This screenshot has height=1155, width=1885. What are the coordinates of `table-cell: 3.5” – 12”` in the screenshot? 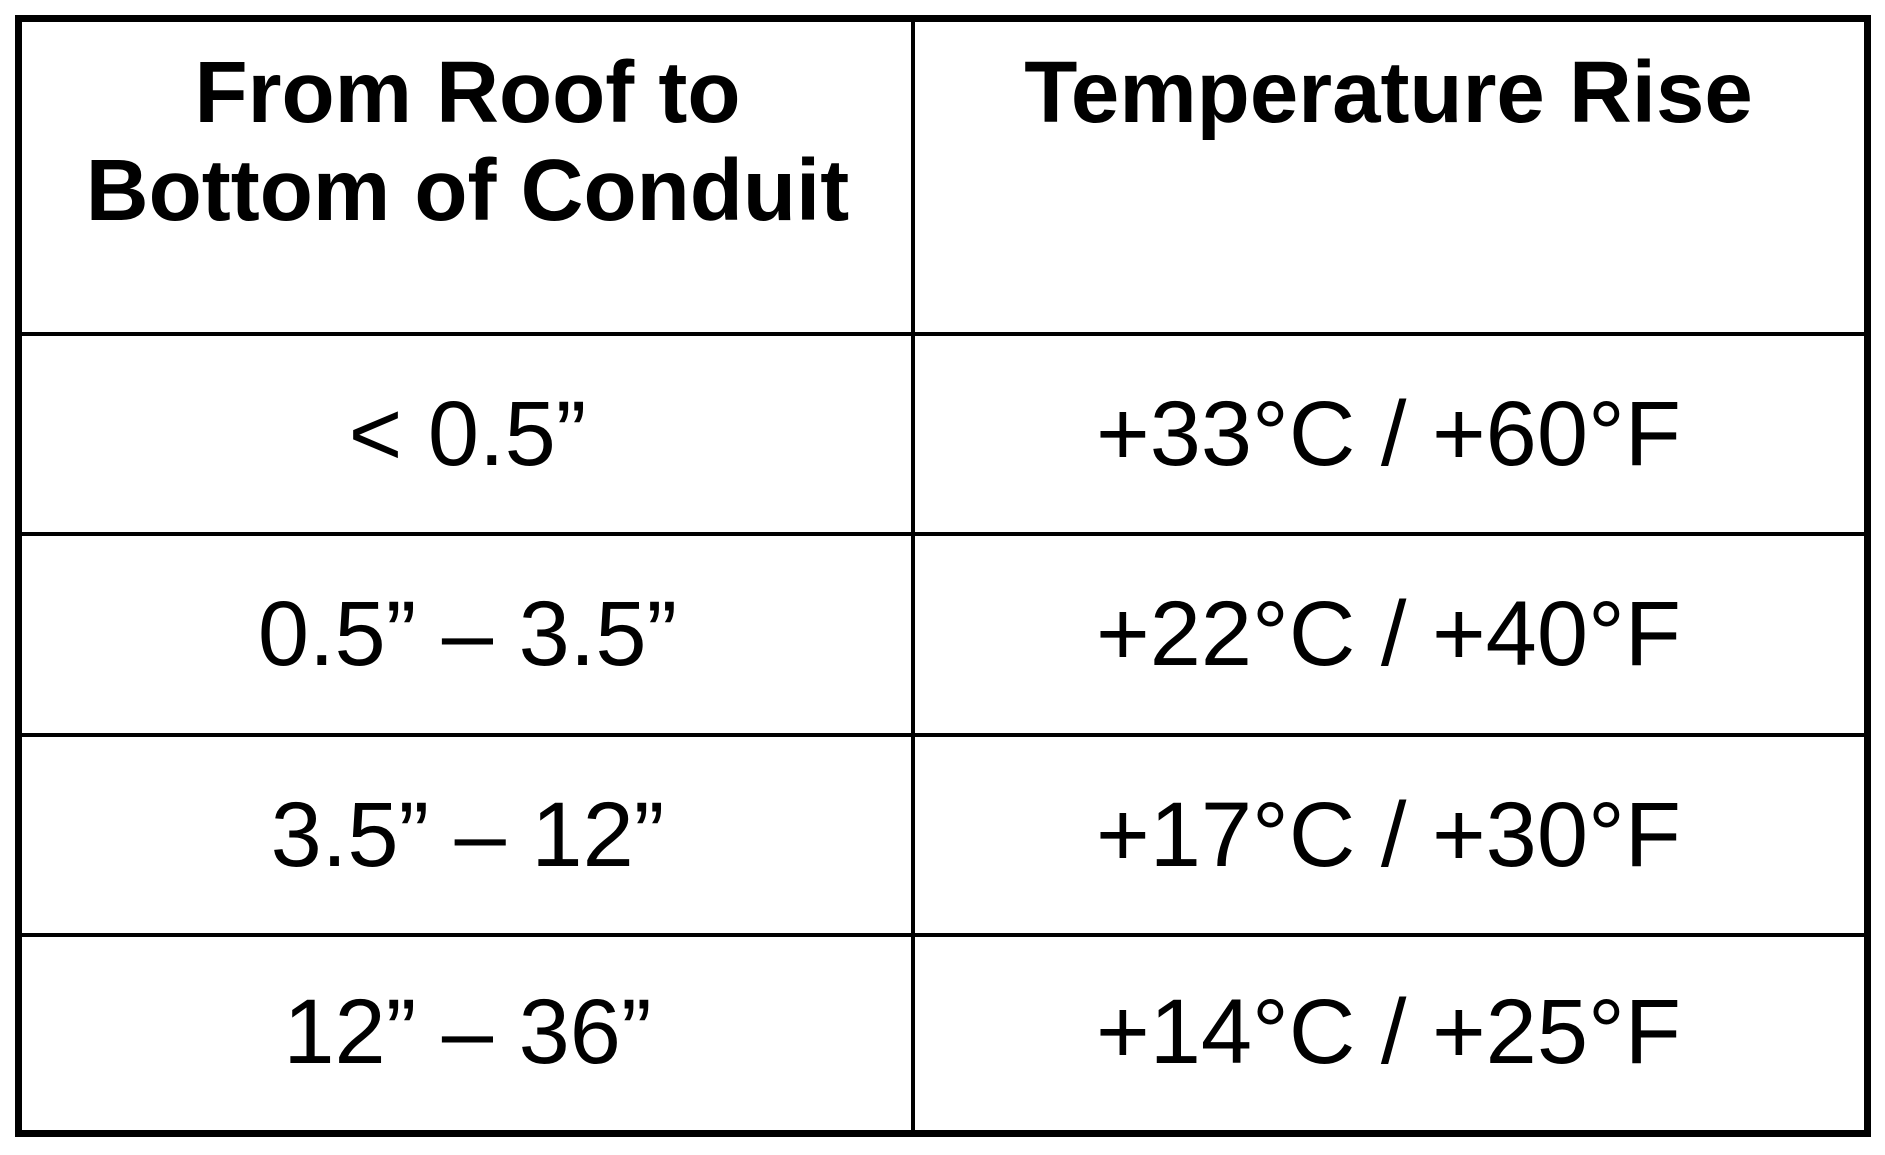 It's located at (467, 834).